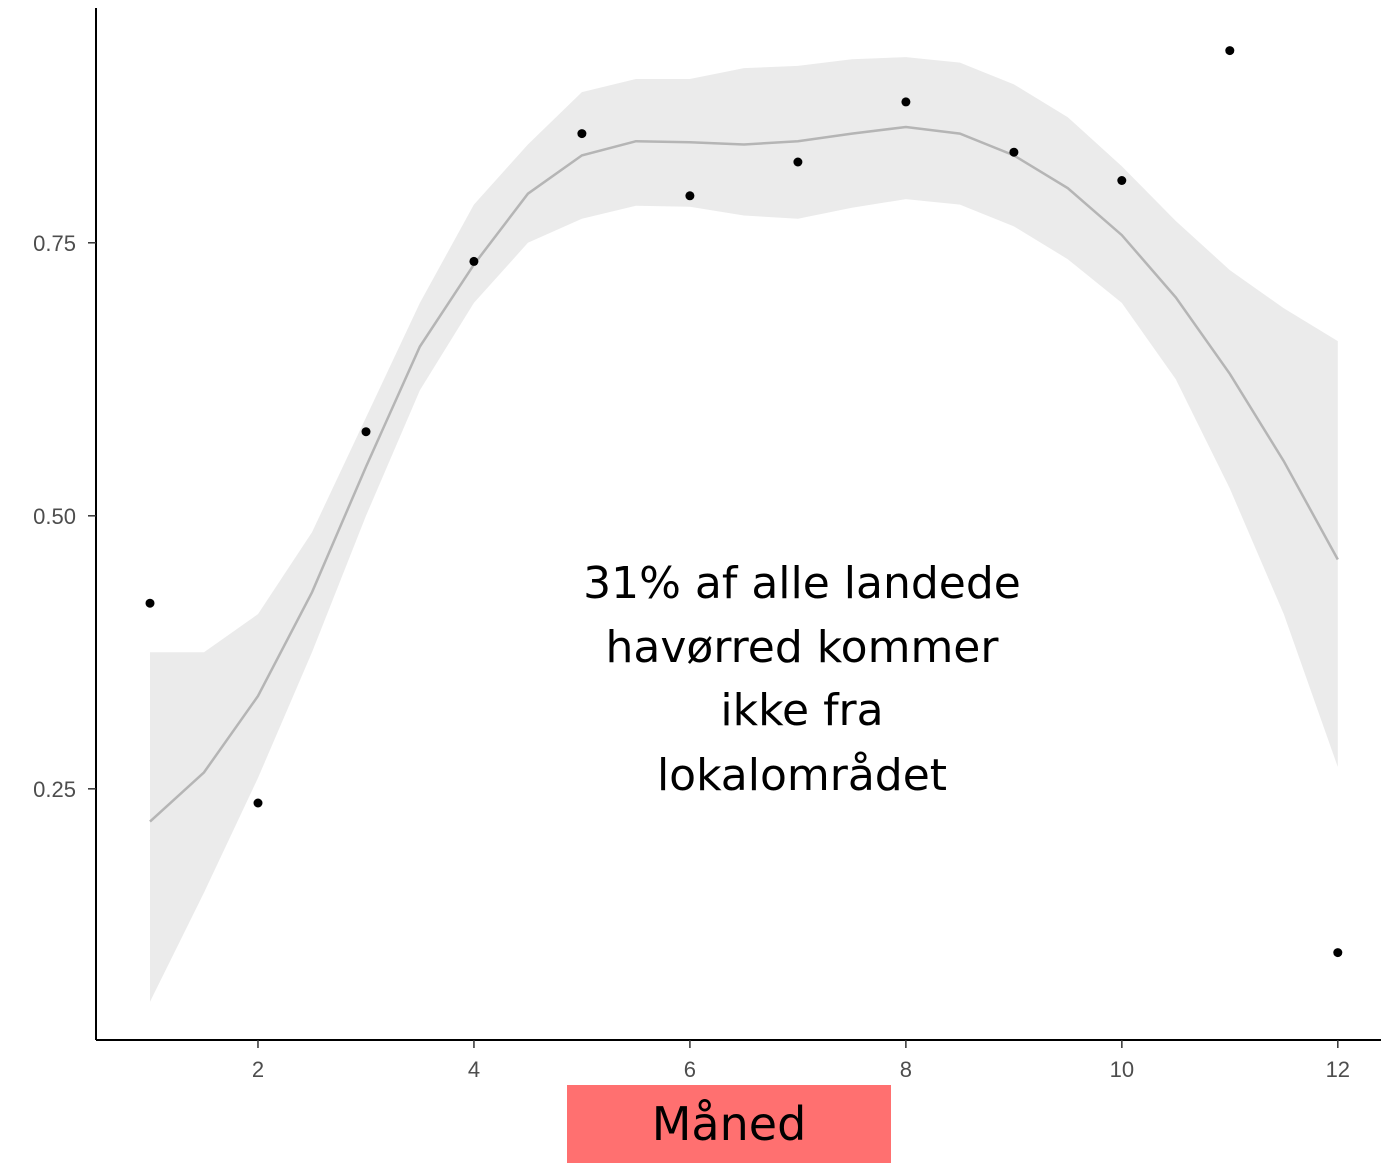  Describe the element at coordinates (802, 583) in the screenshot. I see `annotation-line-1: 31% af alle landede` at that location.